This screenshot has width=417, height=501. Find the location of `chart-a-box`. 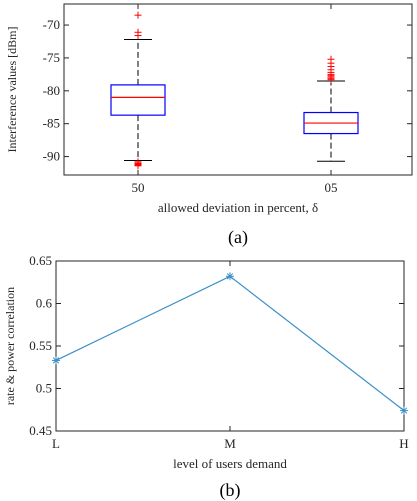

chart-a-box is located at coordinates (138, 100).